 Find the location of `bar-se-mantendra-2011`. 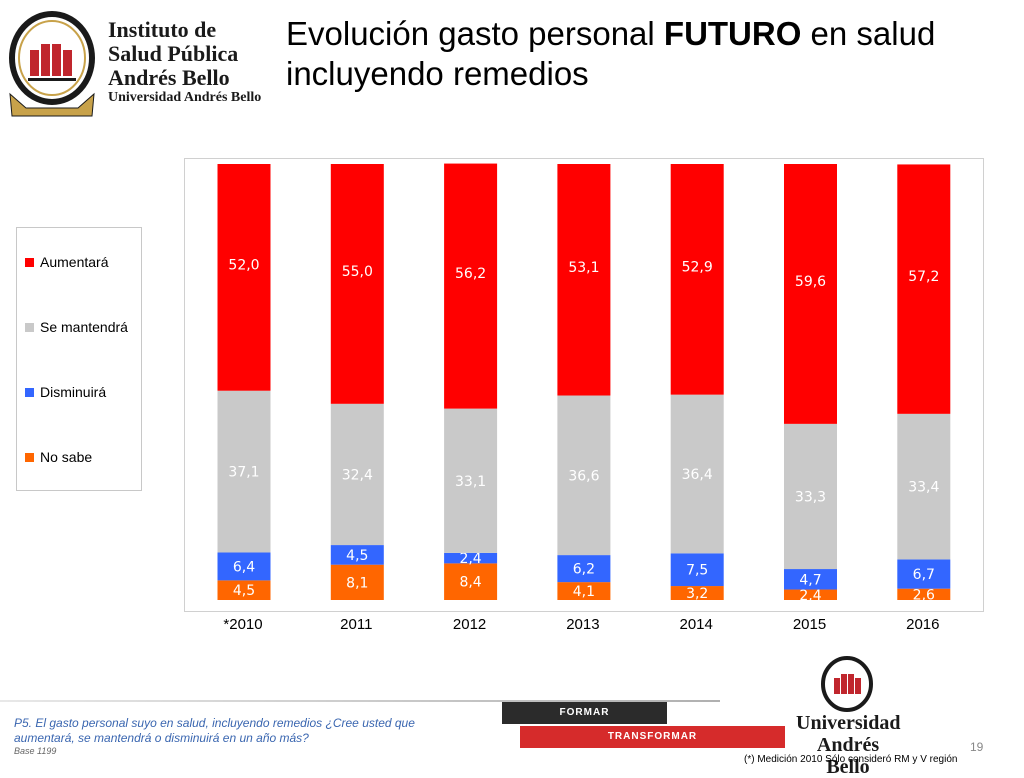

bar-se-mantendra-2011 is located at coordinates (357, 474).